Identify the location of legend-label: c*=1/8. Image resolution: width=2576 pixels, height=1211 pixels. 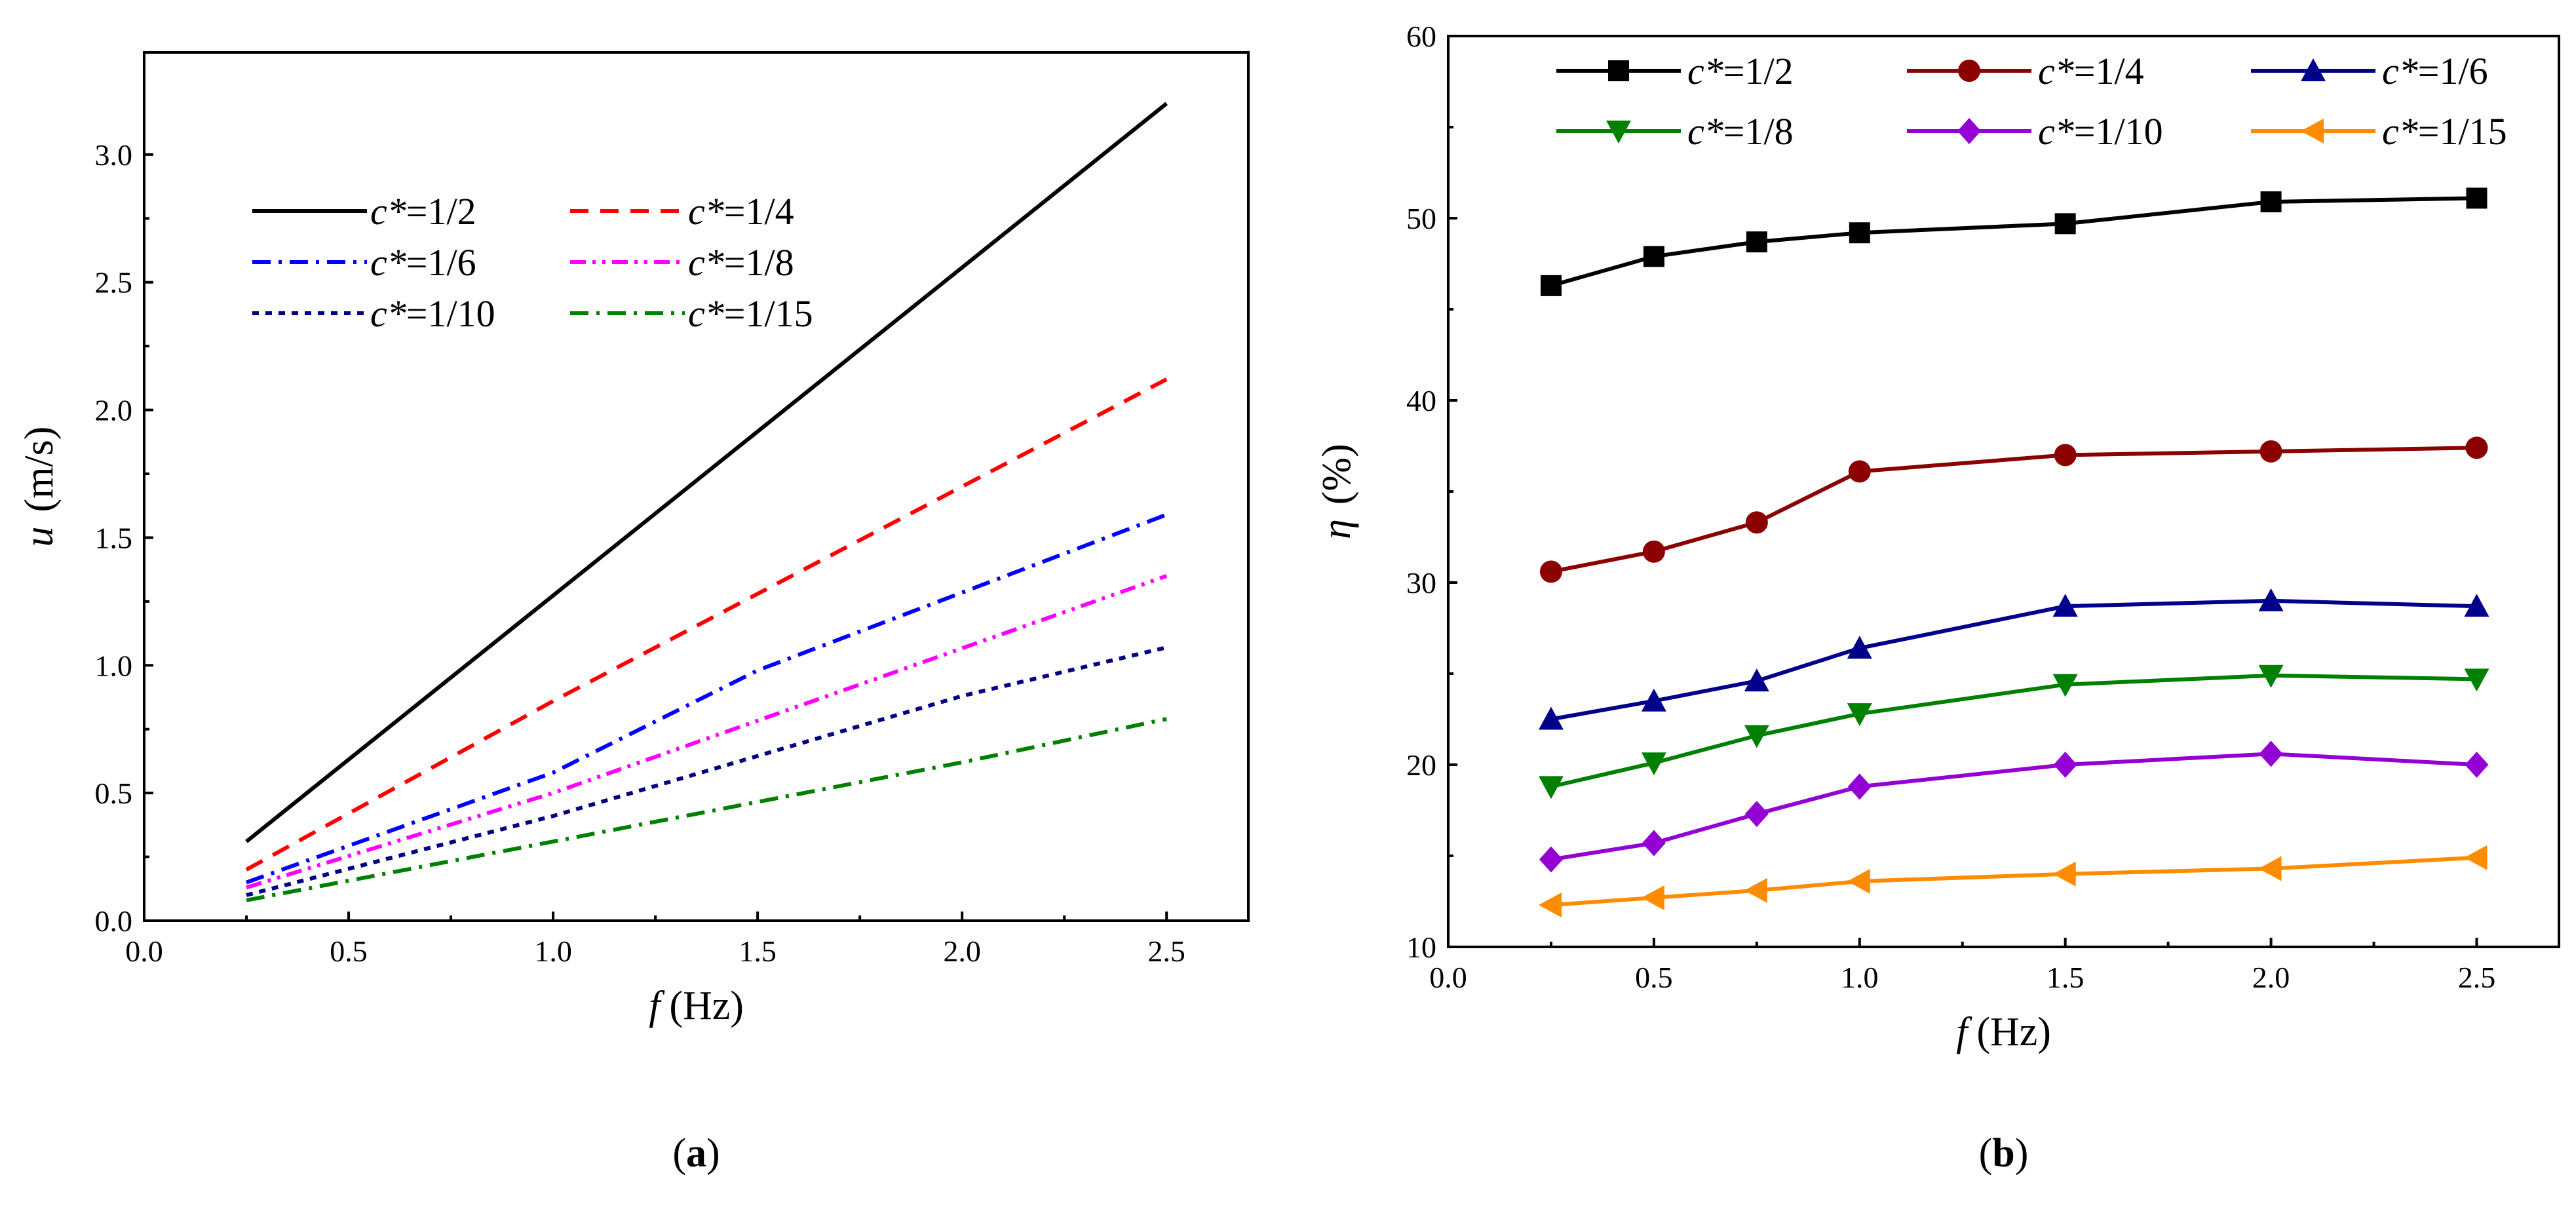
(741, 262).